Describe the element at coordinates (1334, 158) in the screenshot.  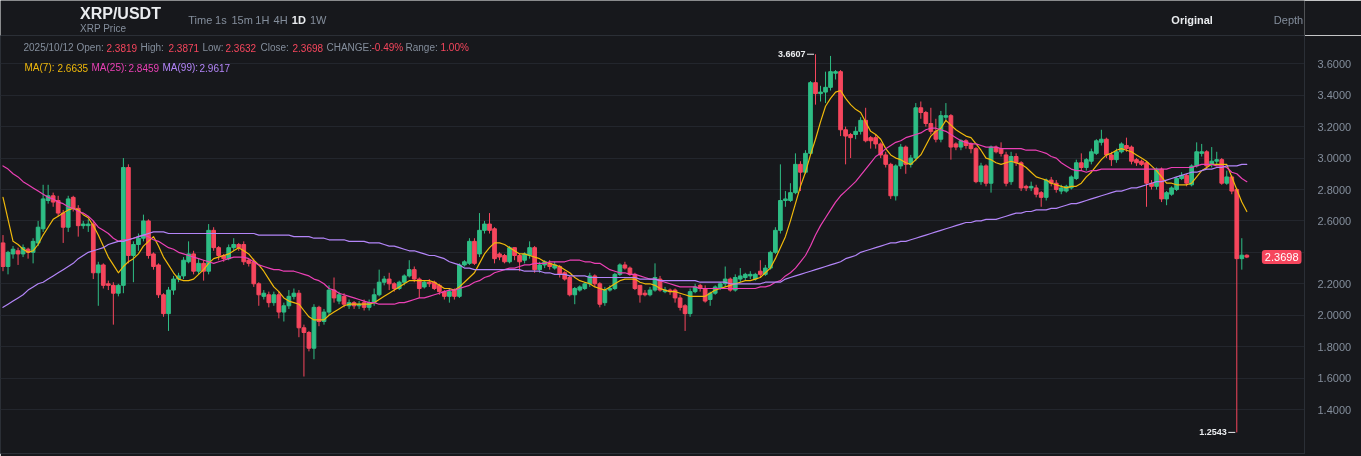
I see `y-tick-label: 3.0000` at that location.